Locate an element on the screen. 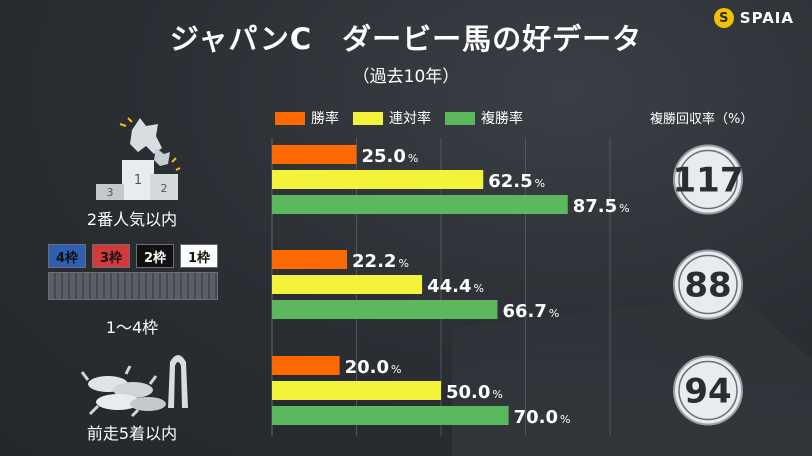 This screenshot has height=456, width=812. data-label: 44.4% is located at coordinates (455, 286).